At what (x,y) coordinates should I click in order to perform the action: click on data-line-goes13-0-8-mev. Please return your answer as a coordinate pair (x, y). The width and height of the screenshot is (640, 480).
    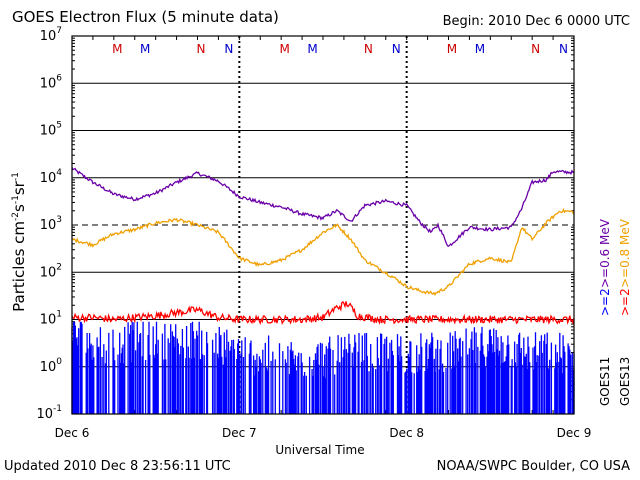
    Looking at the image, I should click on (323, 251).